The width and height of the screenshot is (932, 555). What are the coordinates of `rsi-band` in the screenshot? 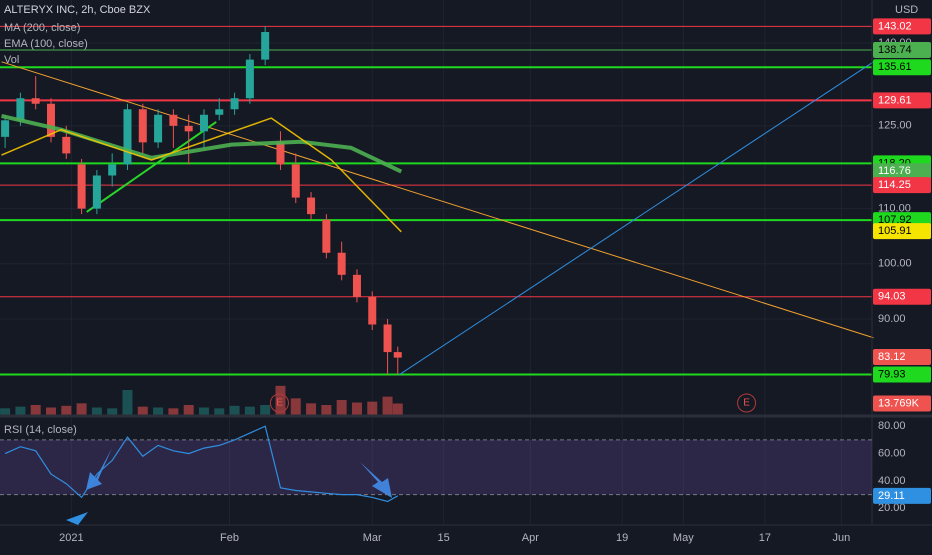 It's located at (436, 467).